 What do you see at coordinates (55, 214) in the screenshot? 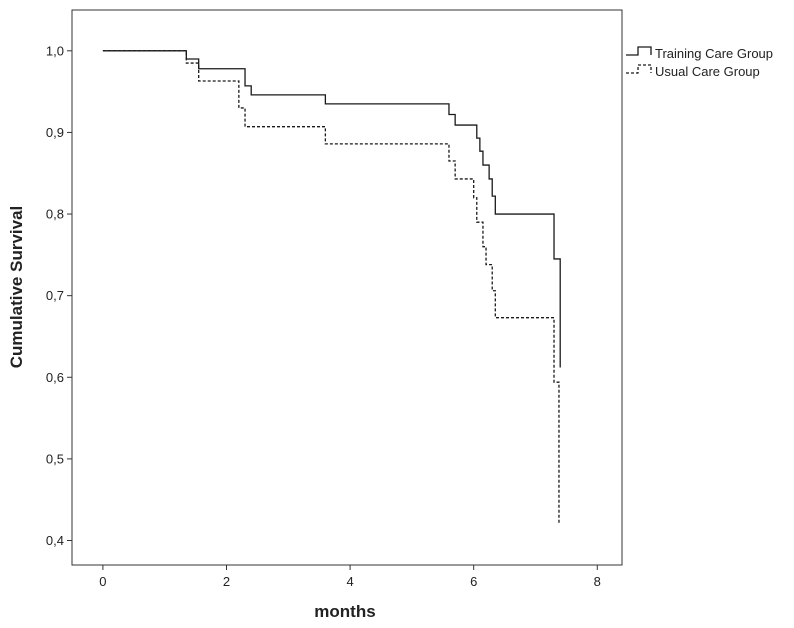
I see `y-tick-label: 0,8` at bounding box center [55, 214].